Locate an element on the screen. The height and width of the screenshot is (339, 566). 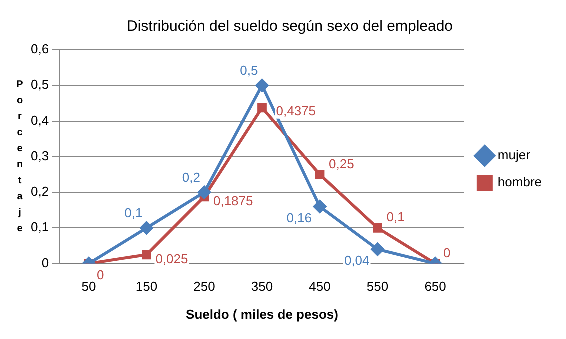
x-tick-label: 650 is located at coordinates (435, 286).